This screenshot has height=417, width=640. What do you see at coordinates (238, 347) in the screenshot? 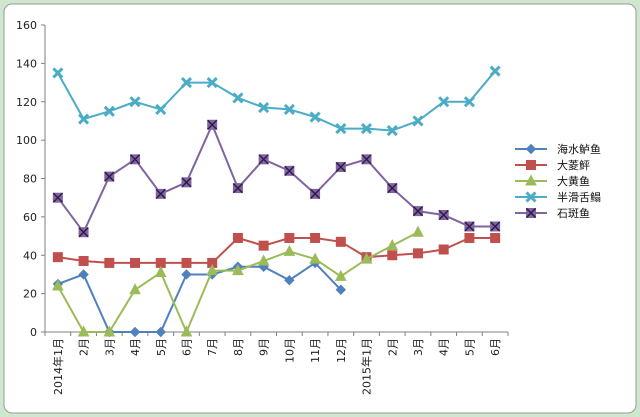
I see `x-tick-label: 8月` at bounding box center [238, 347].